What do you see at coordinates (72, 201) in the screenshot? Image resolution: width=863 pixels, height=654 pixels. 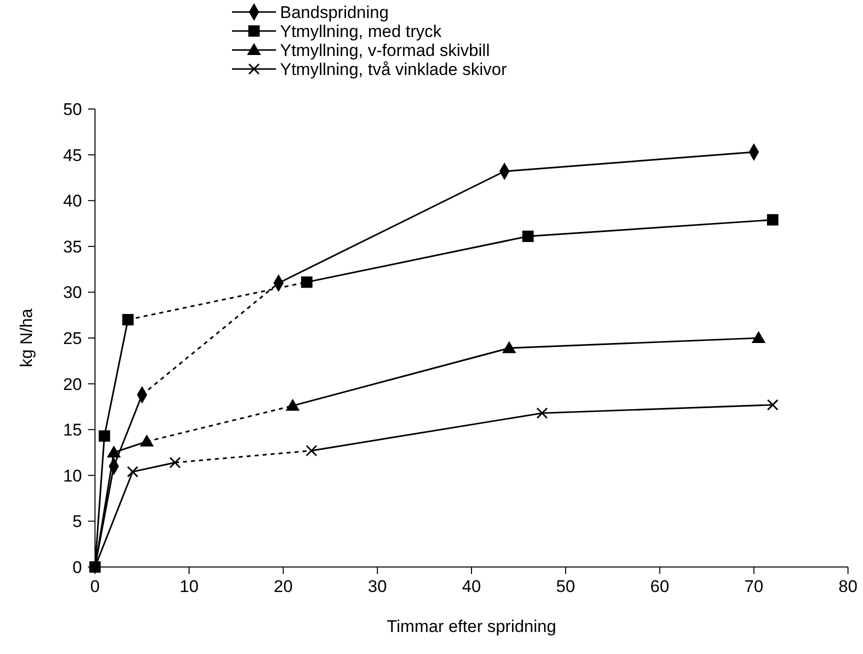 I see `y-tick-label: 40` at bounding box center [72, 201].